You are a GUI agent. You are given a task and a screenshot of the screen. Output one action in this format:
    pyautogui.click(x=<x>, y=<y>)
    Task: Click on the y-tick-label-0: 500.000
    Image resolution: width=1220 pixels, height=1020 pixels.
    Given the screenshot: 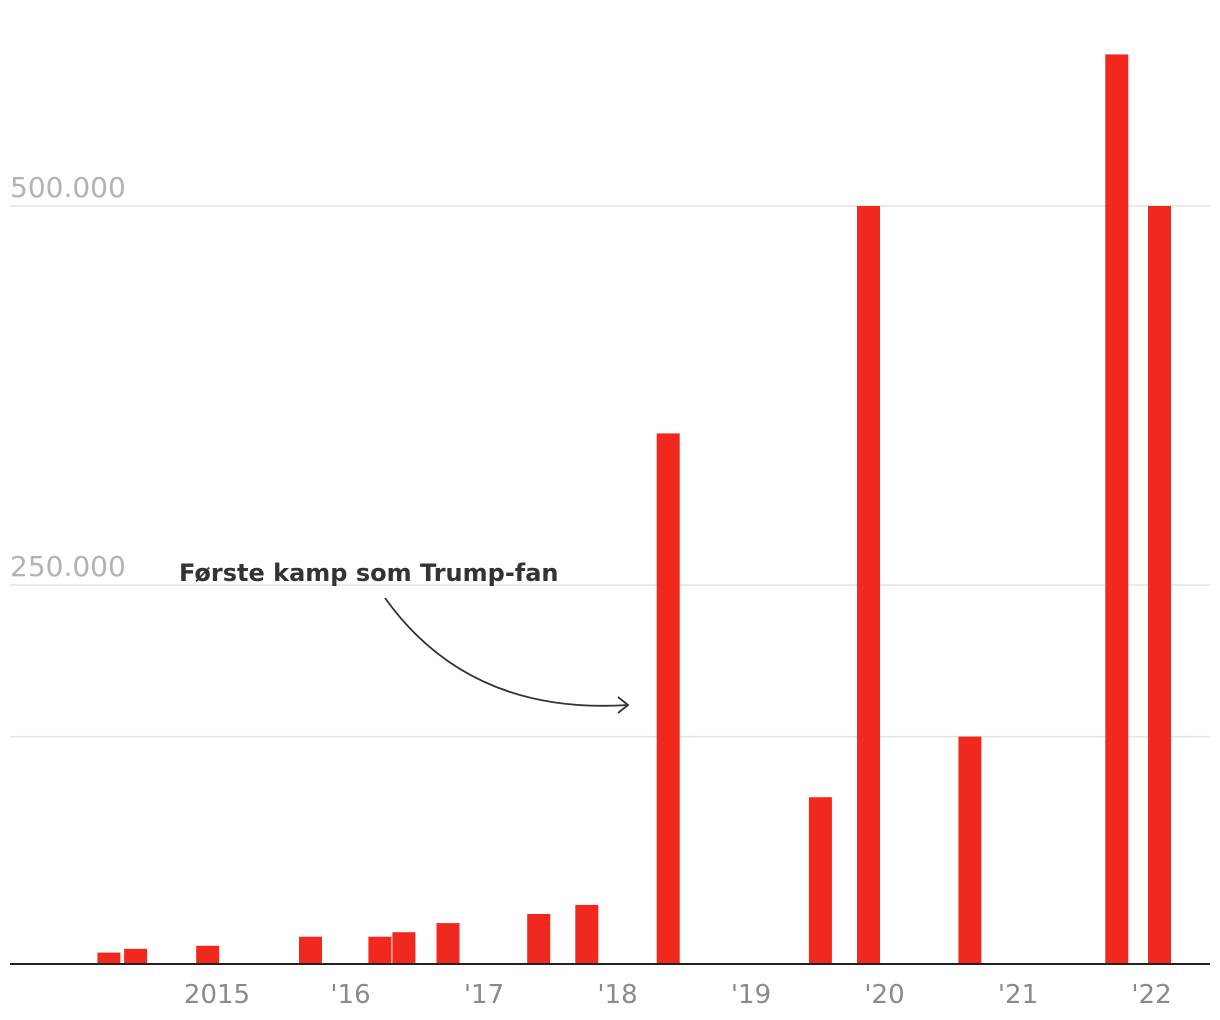 What is the action you would take?
    pyautogui.click(x=68, y=187)
    